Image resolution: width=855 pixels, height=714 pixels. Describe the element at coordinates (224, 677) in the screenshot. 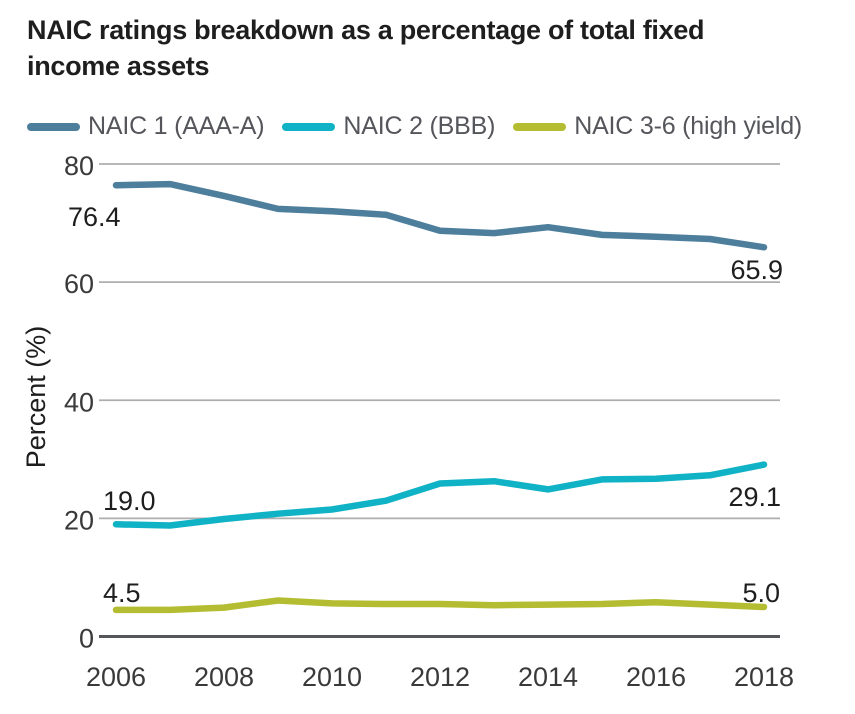

I see `x-tick-label: 2008` at that location.